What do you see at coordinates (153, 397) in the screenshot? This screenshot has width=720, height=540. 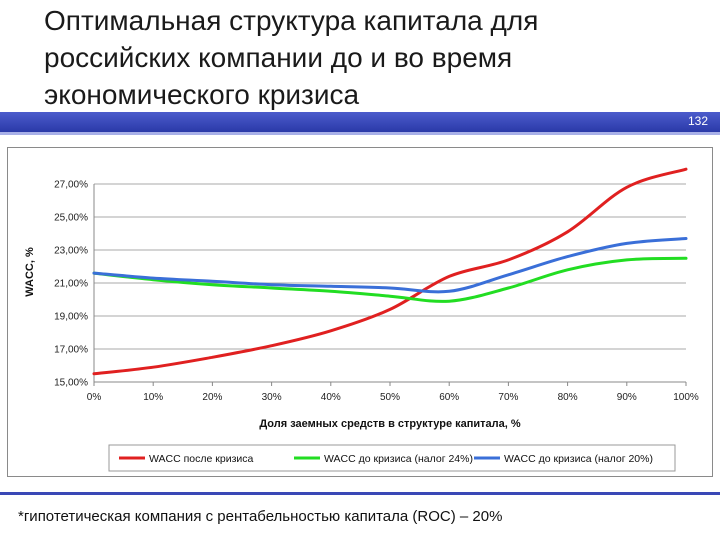 I see `x-tick-label: 10%` at bounding box center [153, 397].